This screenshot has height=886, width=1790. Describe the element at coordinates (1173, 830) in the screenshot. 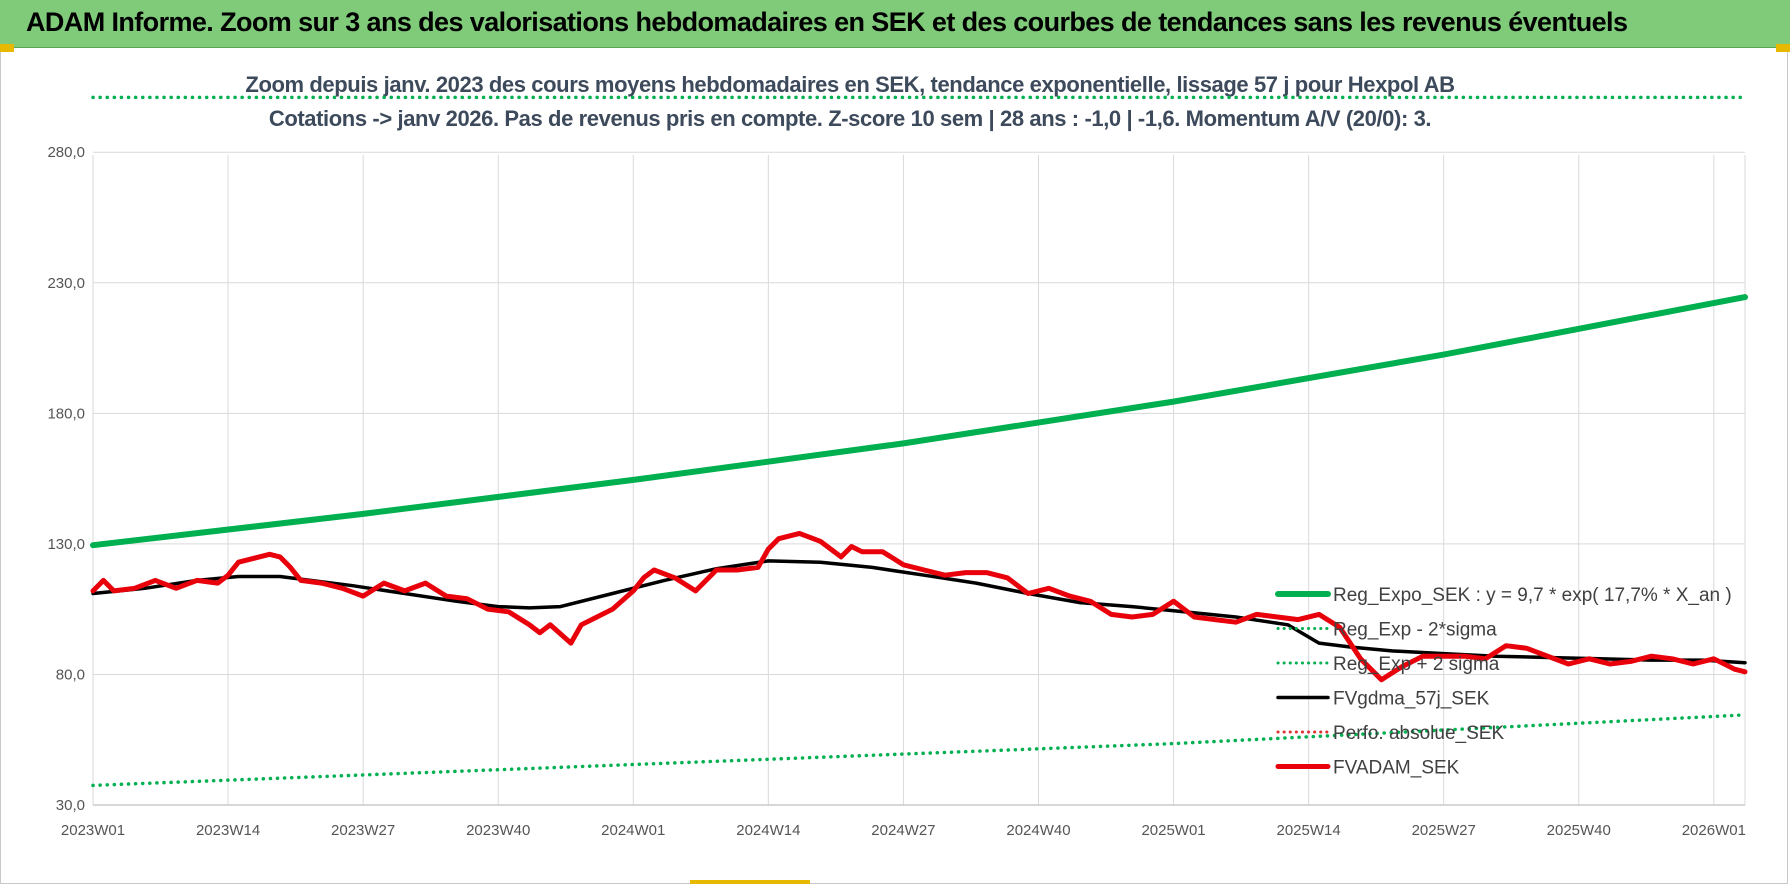

I see `x-tick-label: 2025W01` at that location.